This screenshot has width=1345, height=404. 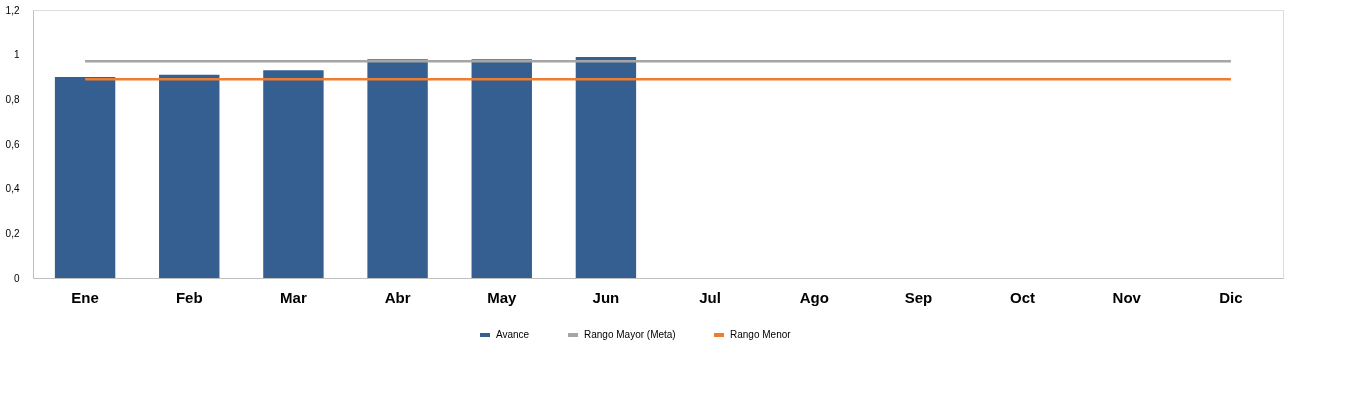 I want to click on y-tick-label: 0,6, so click(x=12, y=144).